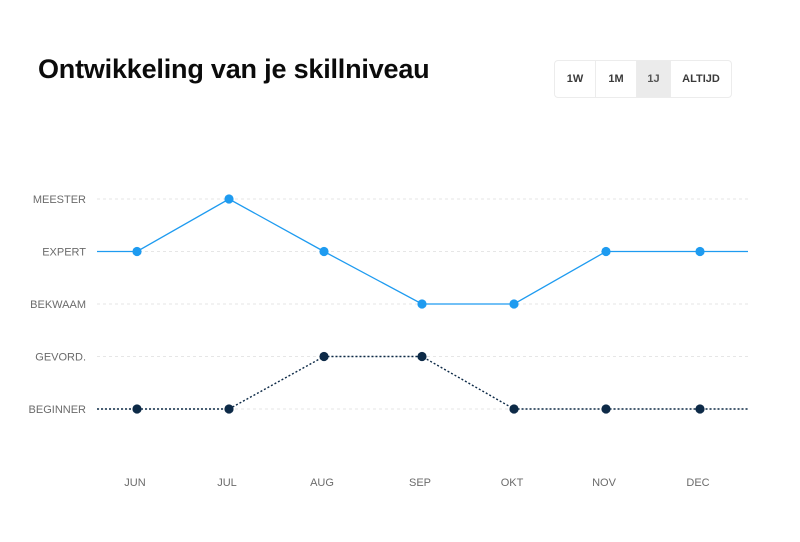 The image size is (800, 542). Describe the element at coordinates (654, 79) in the screenshot. I see `tab-1j: 1J` at that location.